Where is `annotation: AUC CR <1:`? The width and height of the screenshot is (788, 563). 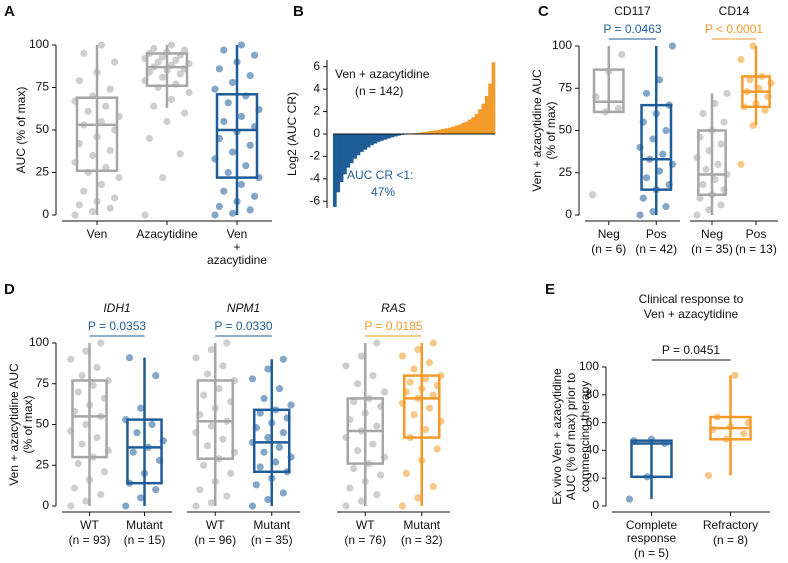
annotation: AUC CR <1: is located at coordinates (380, 175).